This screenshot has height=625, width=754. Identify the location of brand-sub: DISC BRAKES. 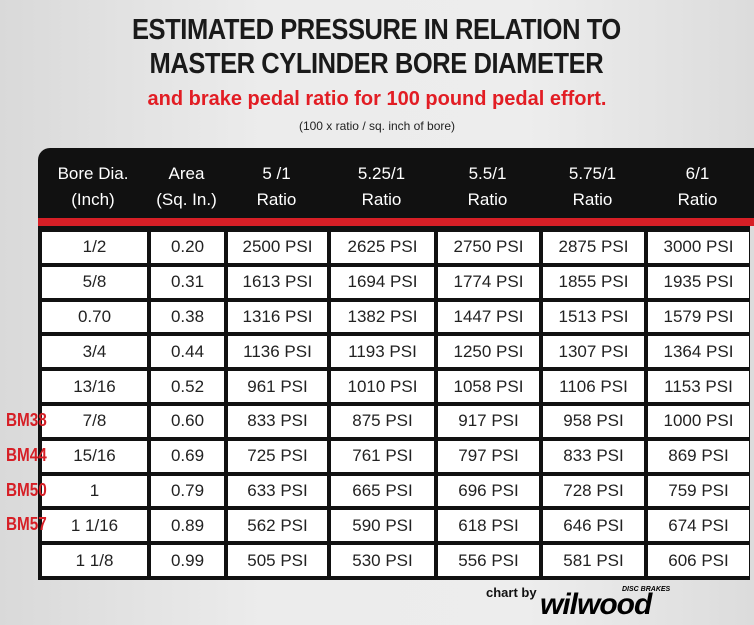
(646, 589).